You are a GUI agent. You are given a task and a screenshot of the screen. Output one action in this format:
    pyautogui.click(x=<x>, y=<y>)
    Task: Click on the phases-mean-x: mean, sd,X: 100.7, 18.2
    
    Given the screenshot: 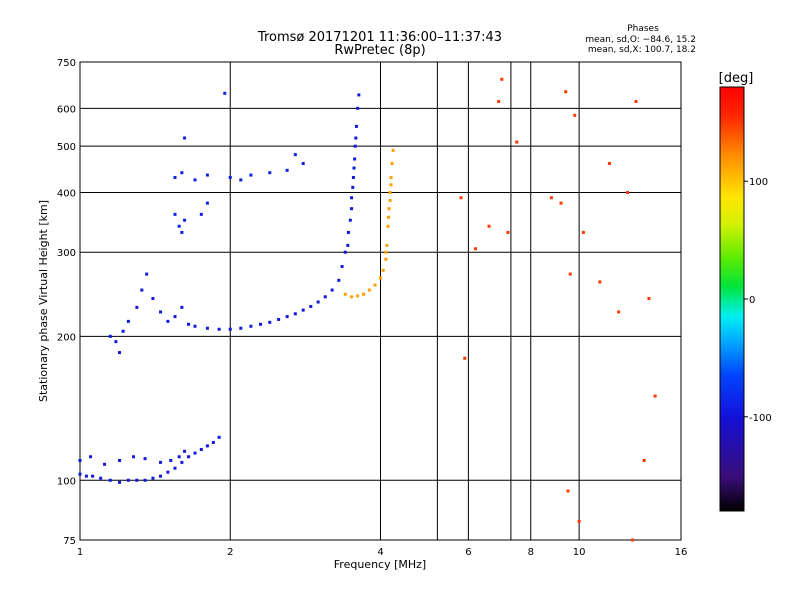 What is the action you would take?
    pyautogui.click(x=642, y=50)
    